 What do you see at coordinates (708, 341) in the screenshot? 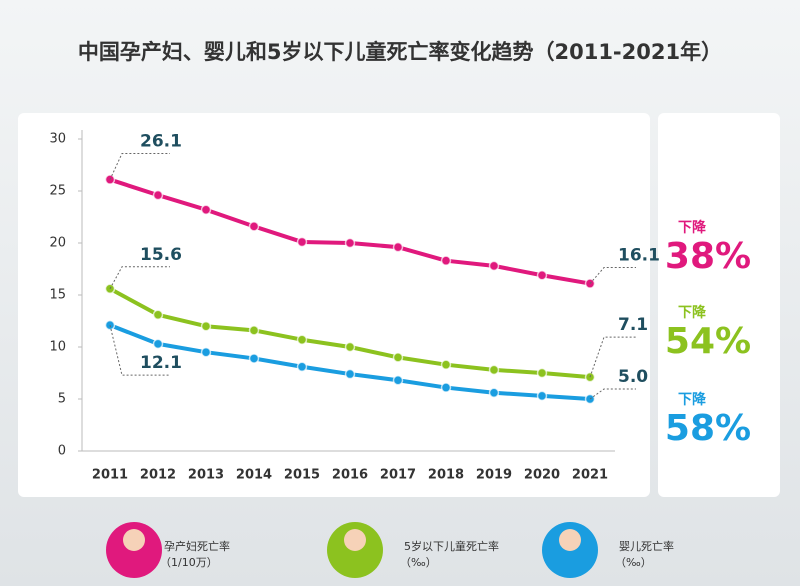
I see `annotation-value: 54%` at bounding box center [708, 341].